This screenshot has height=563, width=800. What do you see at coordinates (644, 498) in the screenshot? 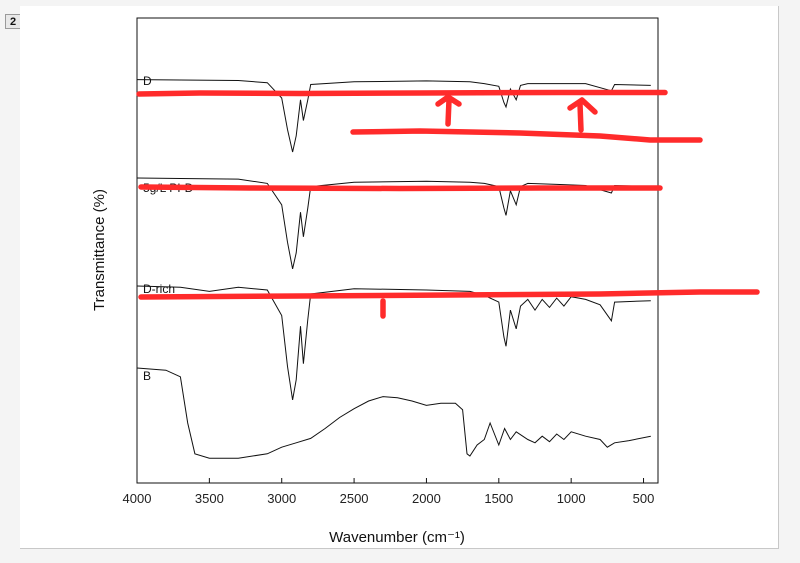
I see `x-tick-label: 500` at bounding box center [644, 498].